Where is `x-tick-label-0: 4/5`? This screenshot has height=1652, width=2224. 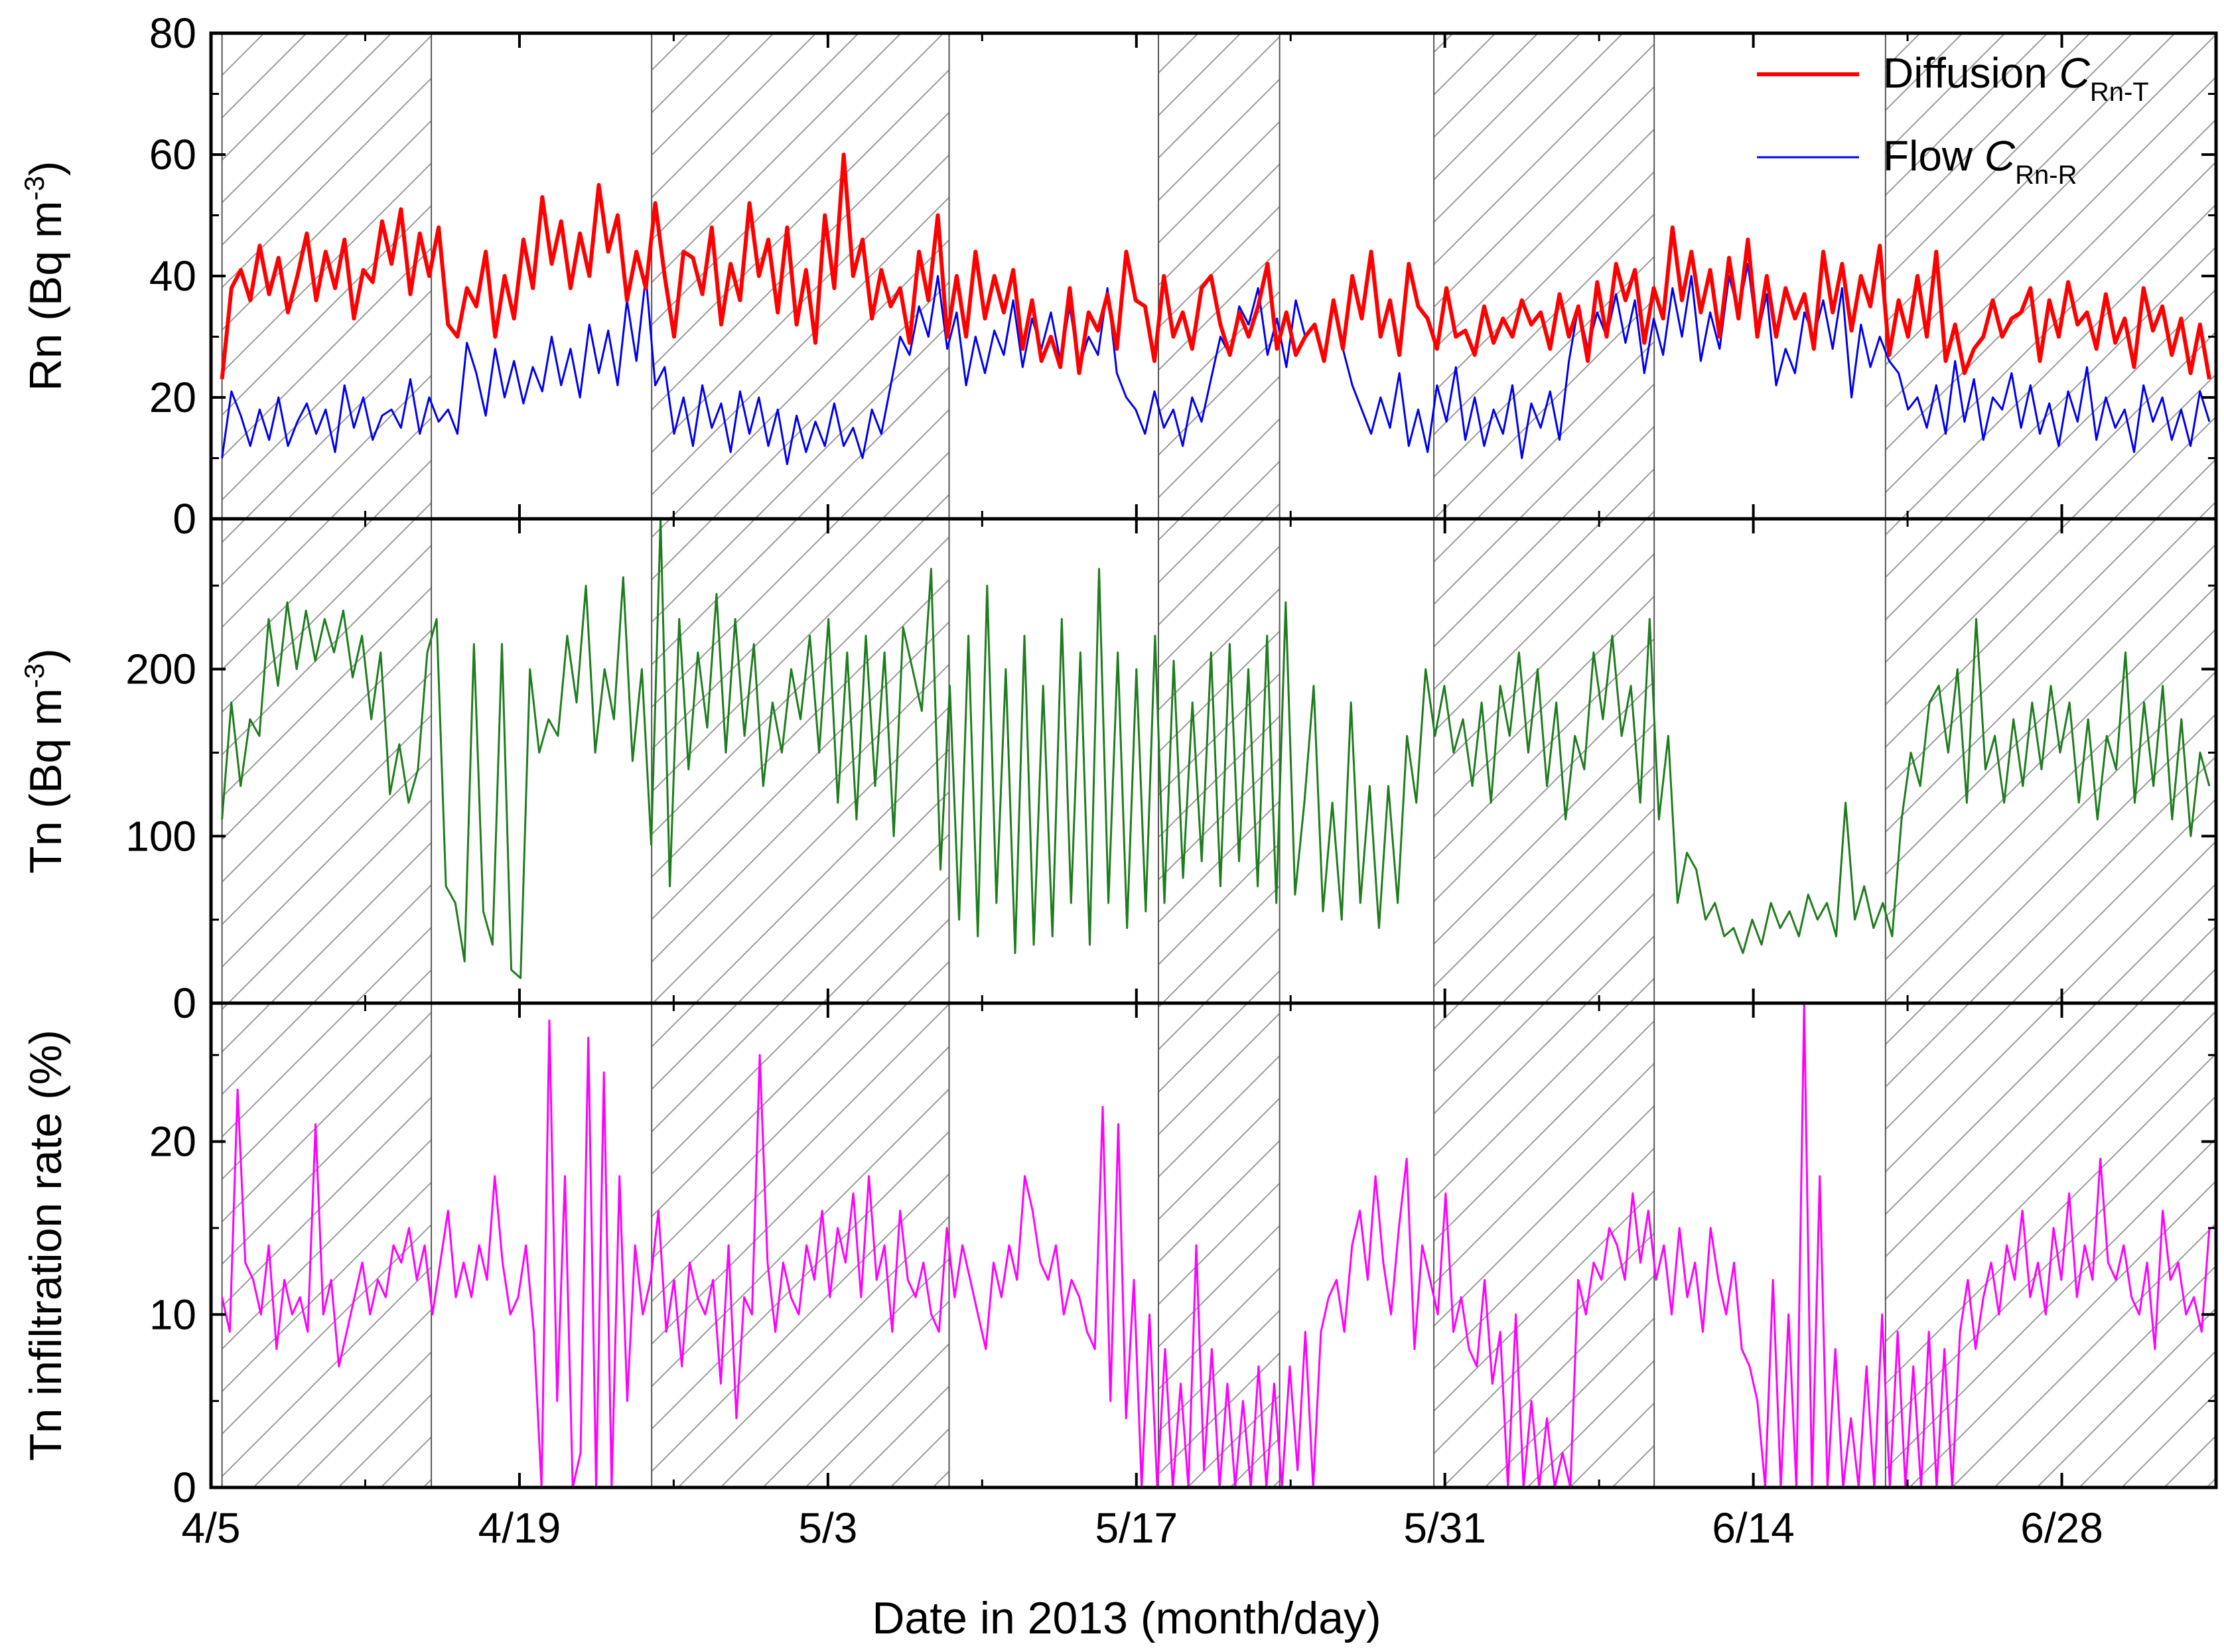
x-tick-label-0: 4/5 is located at coordinates (211, 1528).